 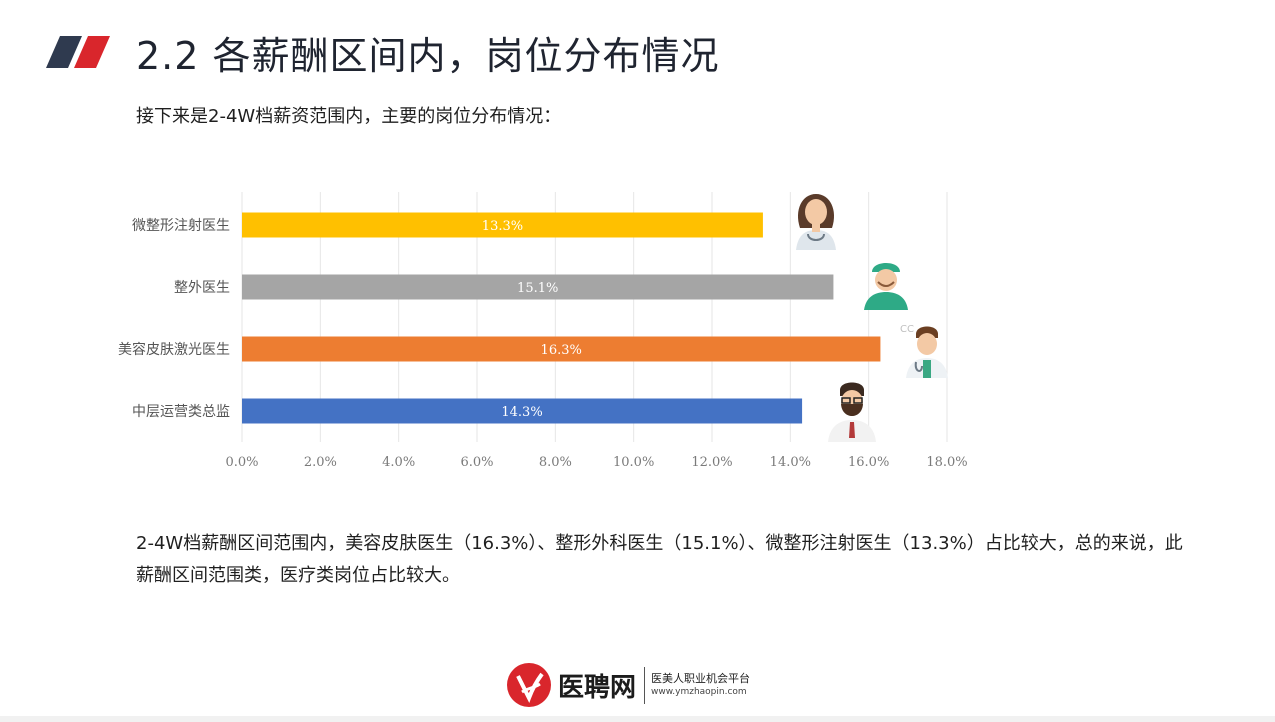 I want to click on page-title: 2.2 各薪酬区间内，岗位分布情况, so click(x=428, y=55).